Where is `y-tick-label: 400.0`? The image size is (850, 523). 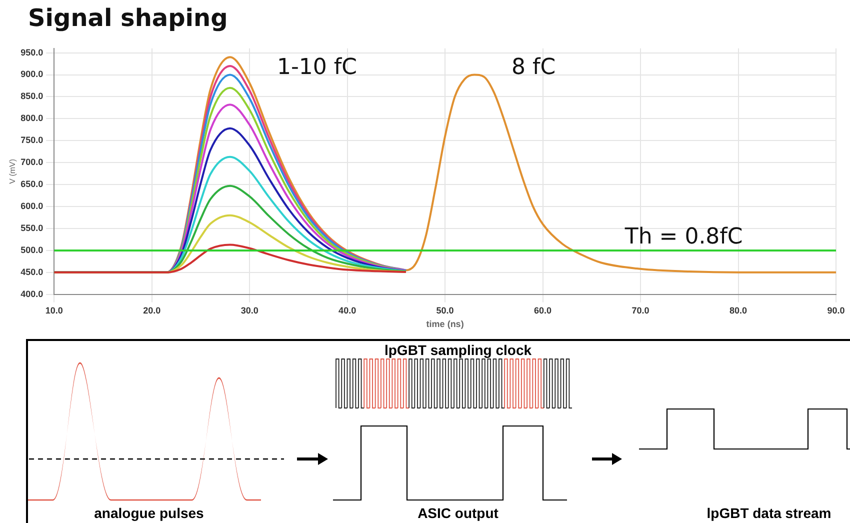 y-tick-label: 400.0 is located at coordinates (32, 293).